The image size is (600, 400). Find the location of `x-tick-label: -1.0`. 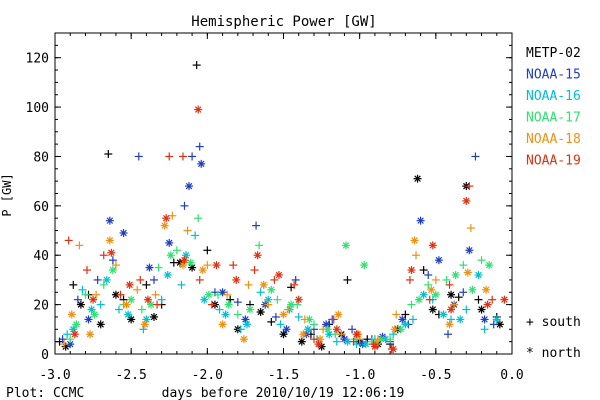

x-tick-label: -1.0 is located at coordinates (359, 375).